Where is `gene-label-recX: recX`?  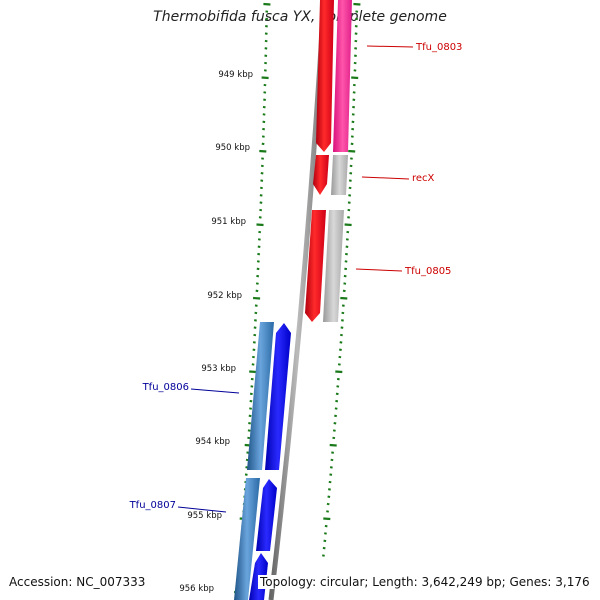 gene-label-recX: recX is located at coordinates (423, 178).